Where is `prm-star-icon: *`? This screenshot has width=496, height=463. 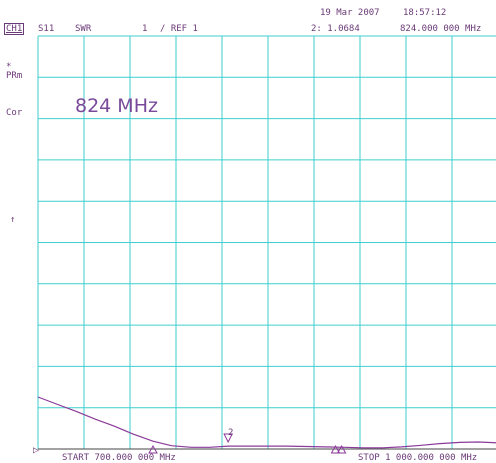
prm-star-icon: * is located at coordinates (9, 67).